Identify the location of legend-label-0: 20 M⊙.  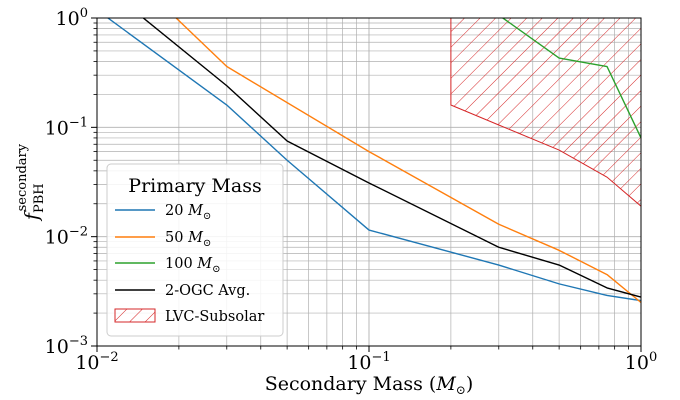
(188, 212).